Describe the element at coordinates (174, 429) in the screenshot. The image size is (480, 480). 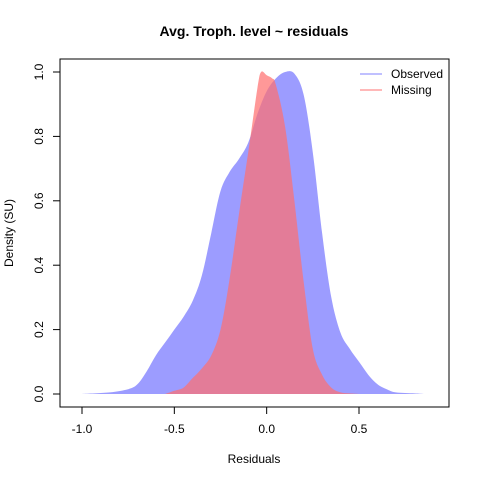
I see `x-tick-label: -0.5` at that location.